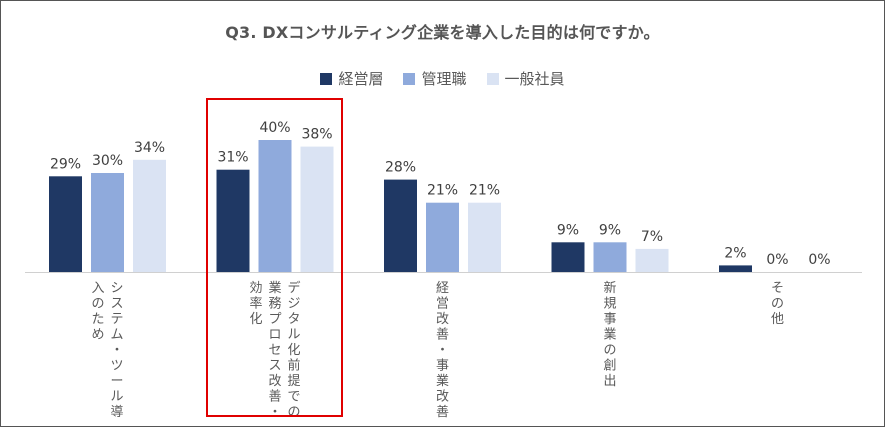  Describe the element at coordinates (361, 79) in the screenshot. I see `legend-label: 経営層` at that location.